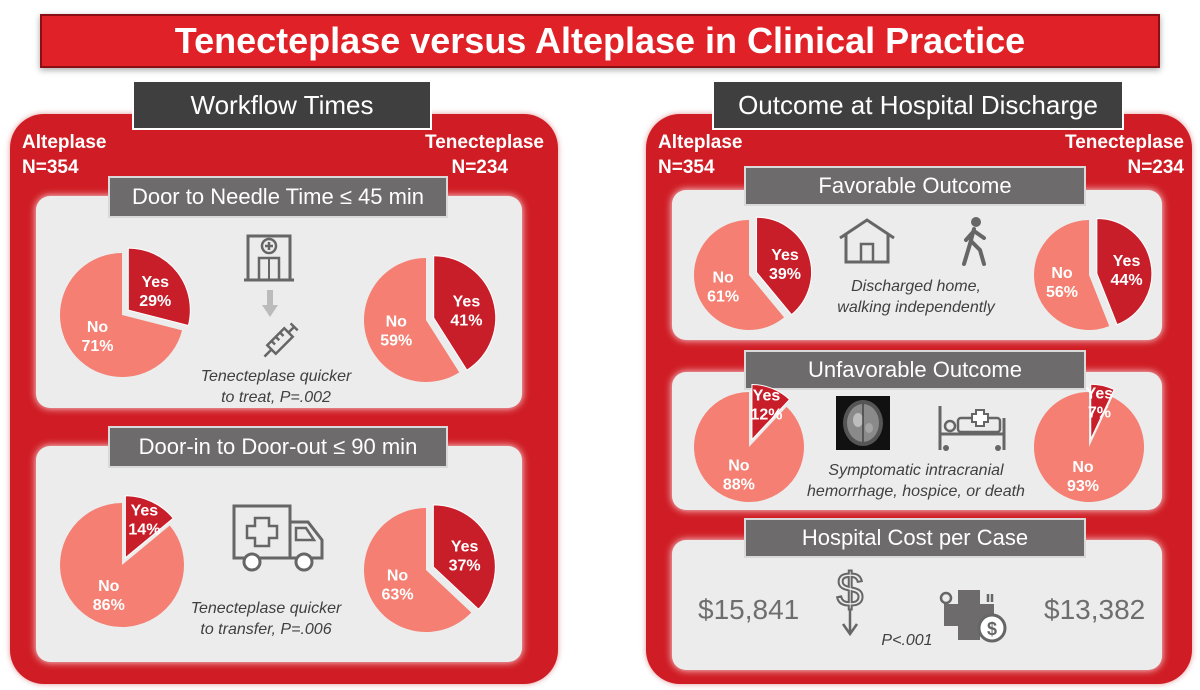  I want to click on note-line: walking independently, so click(916, 307).